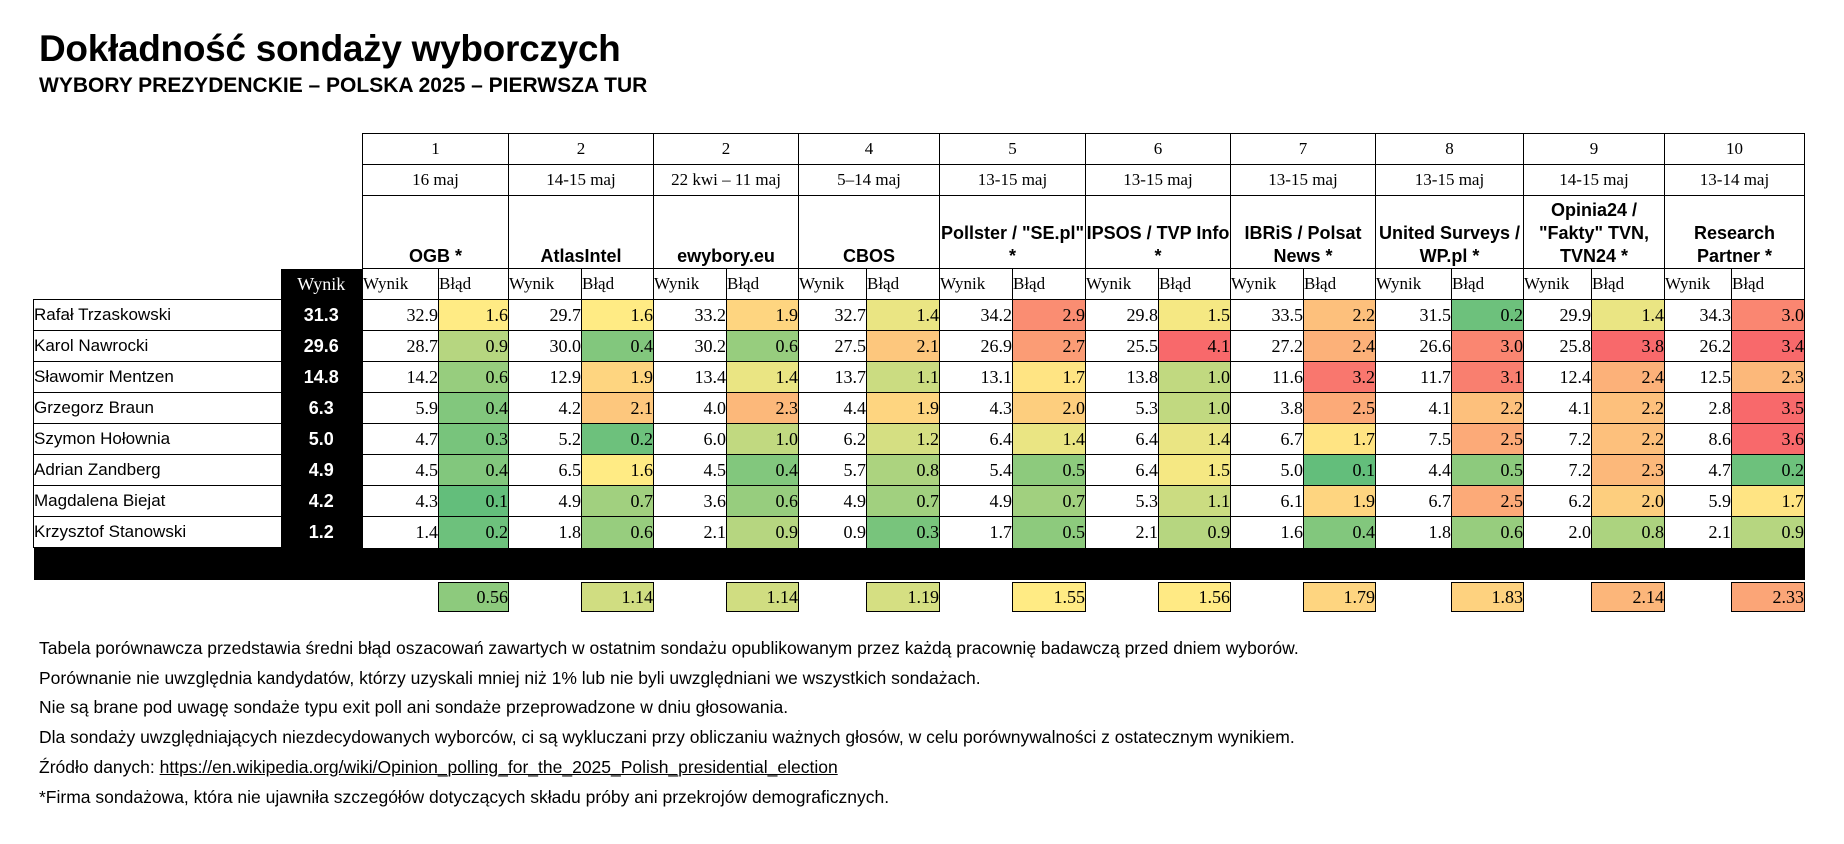 The height and width of the screenshot is (844, 1844). I want to click on pollster-rank: 2, so click(726, 149).